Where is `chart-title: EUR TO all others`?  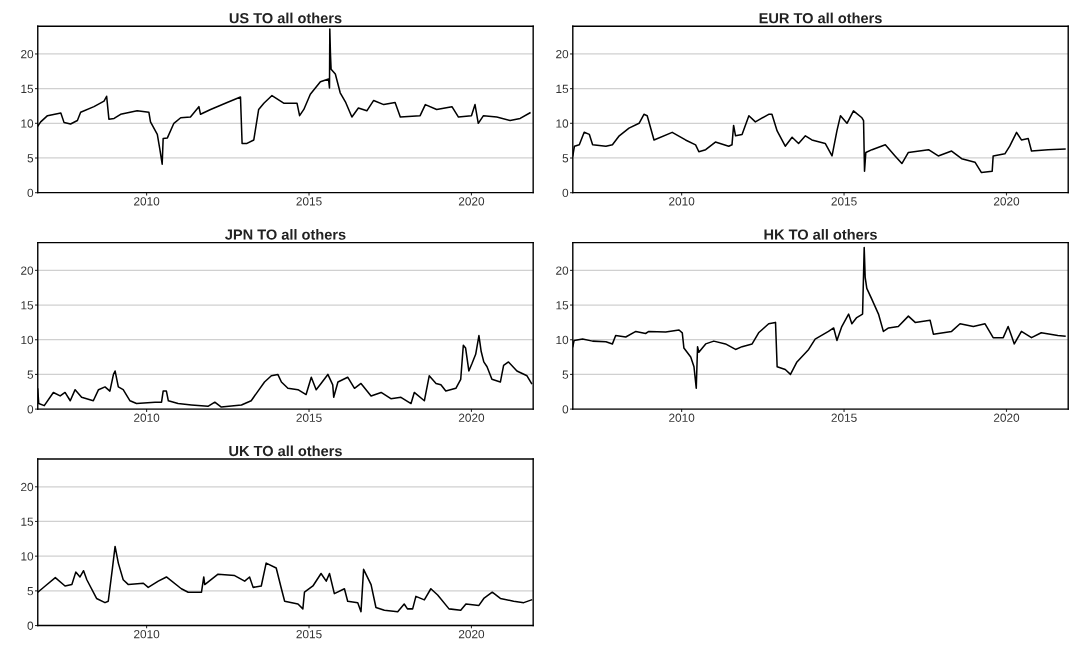 chart-title: EUR TO all others is located at coordinates (820, 18).